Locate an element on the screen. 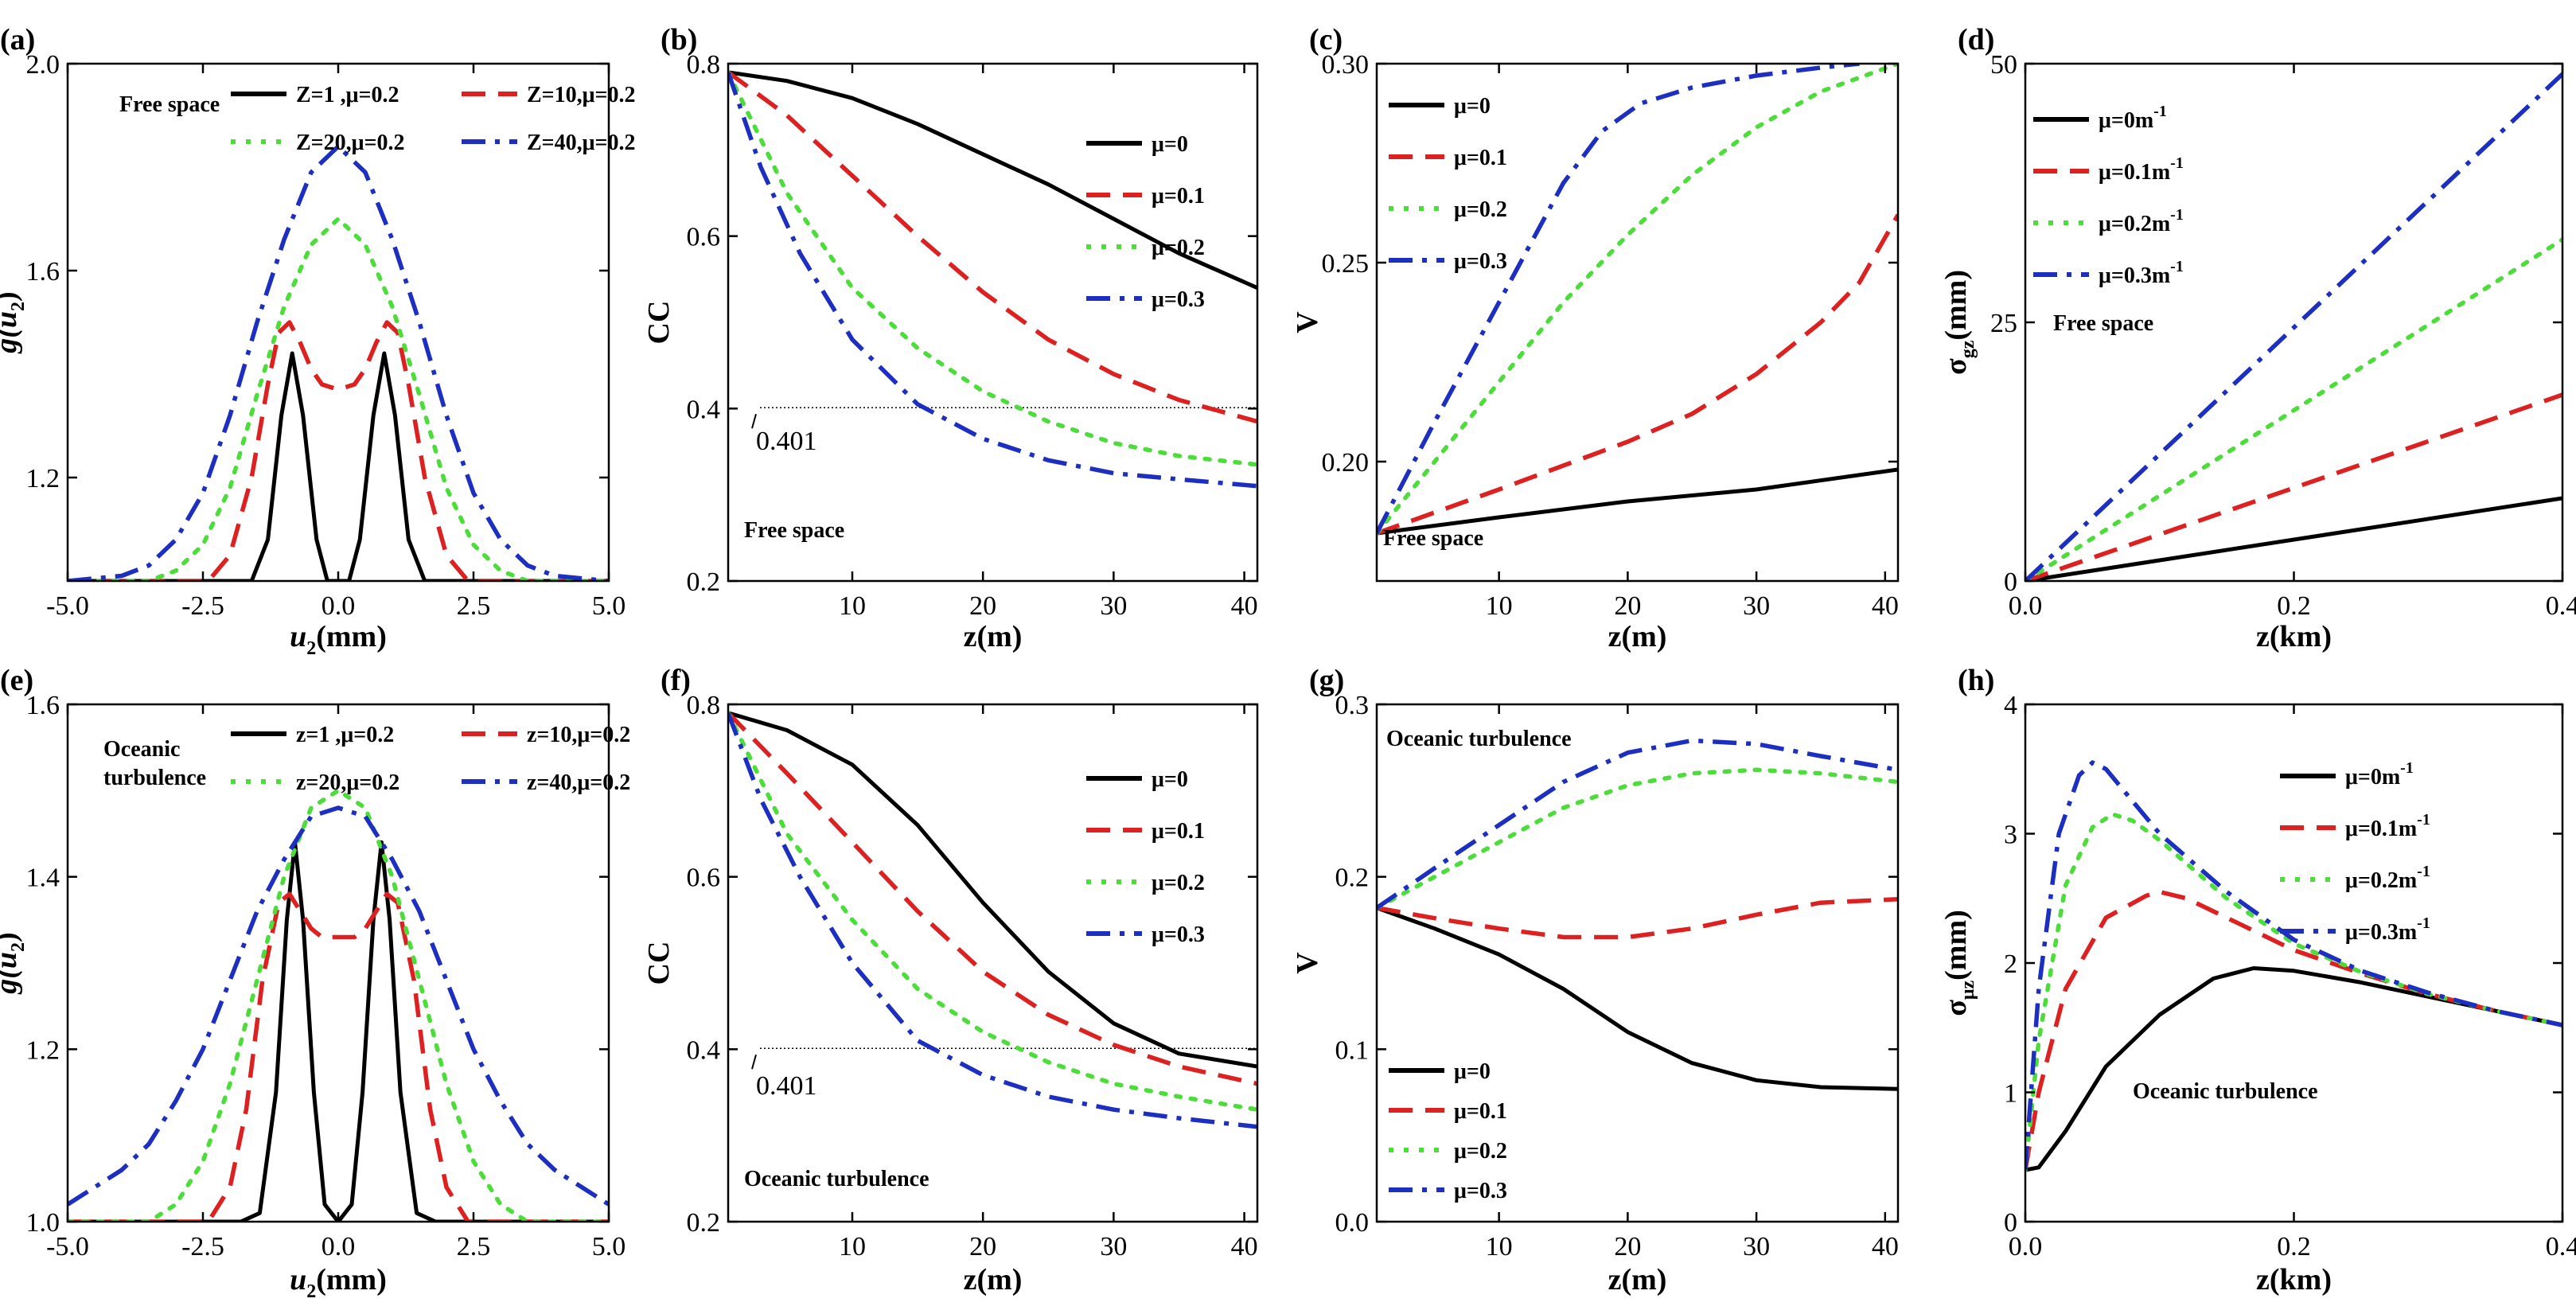  y-tick-label: 0 is located at coordinates (2011, 1223).